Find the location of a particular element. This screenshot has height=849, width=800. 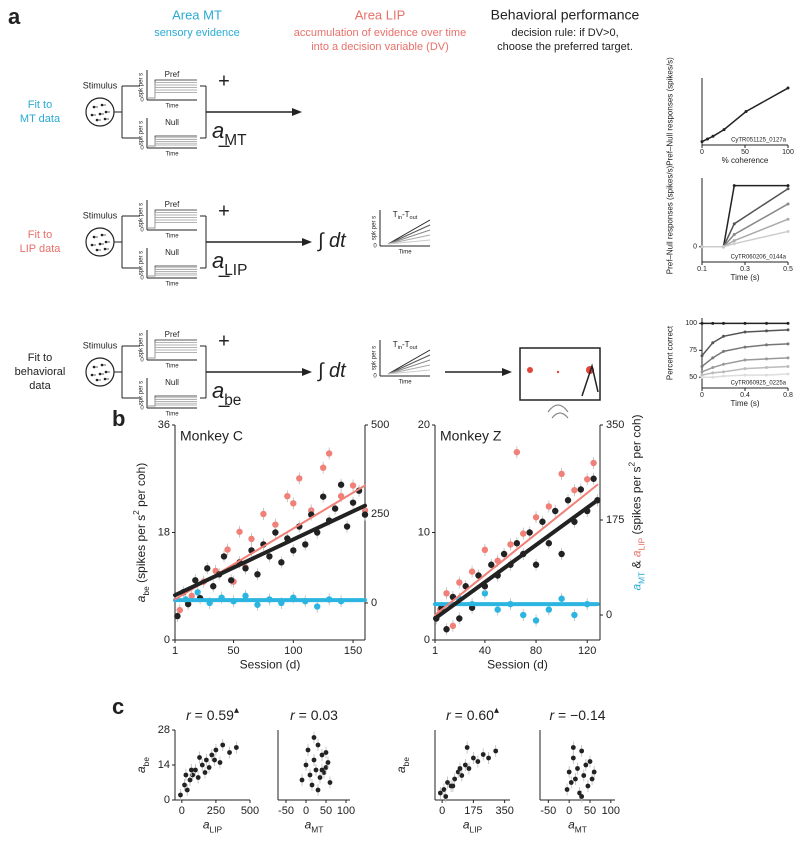

text-part: = 0.03 is located at coordinates (316, 715).